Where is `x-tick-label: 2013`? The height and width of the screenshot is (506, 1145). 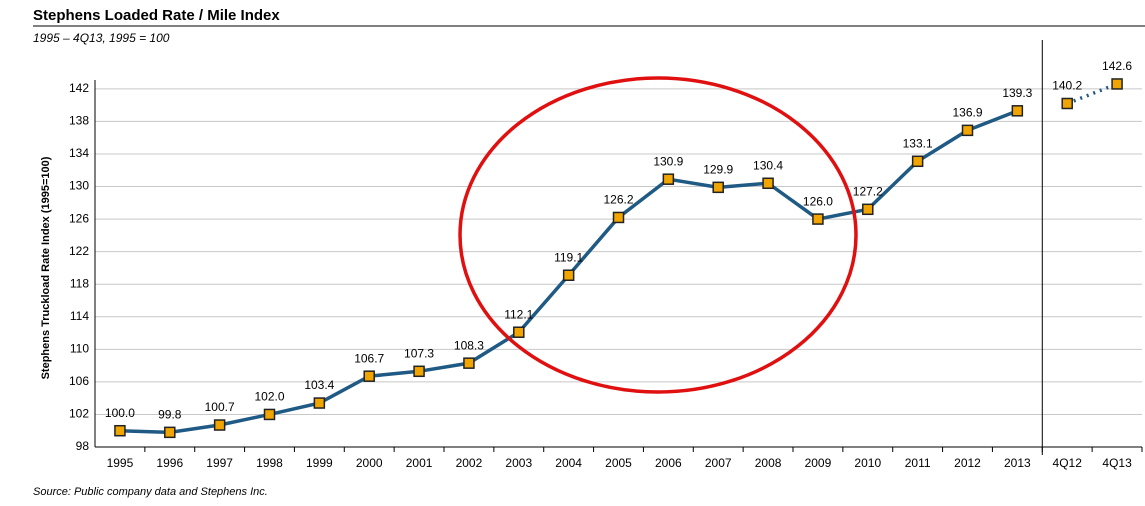
x-tick-label: 2013 is located at coordinates (1017, 463).